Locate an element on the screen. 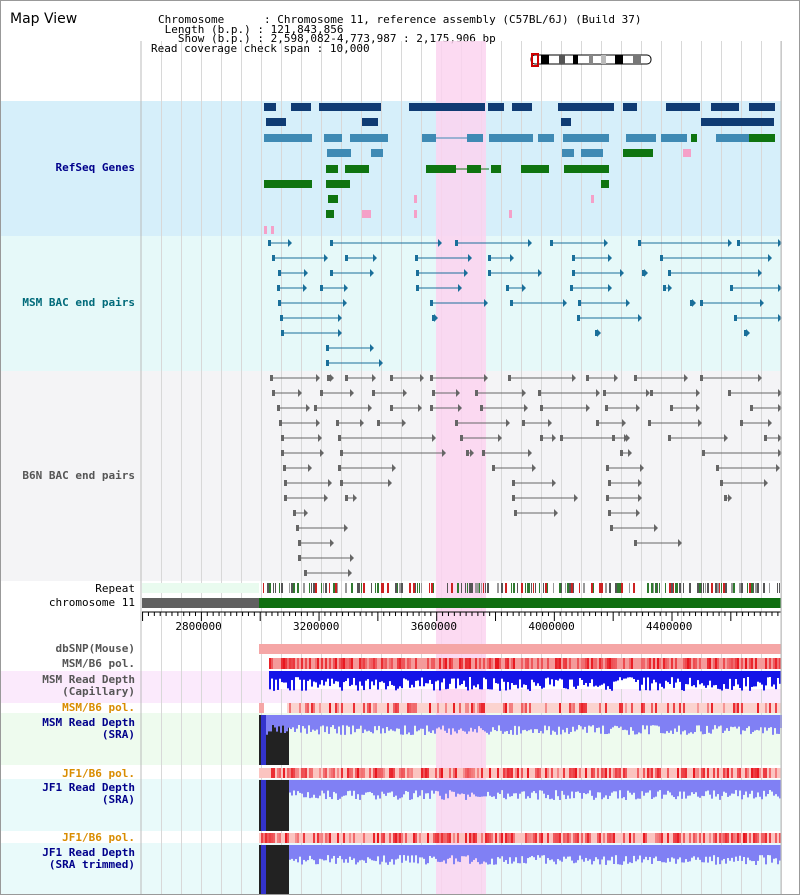  chromosome-gap-region is located at coordinates (200, 603).